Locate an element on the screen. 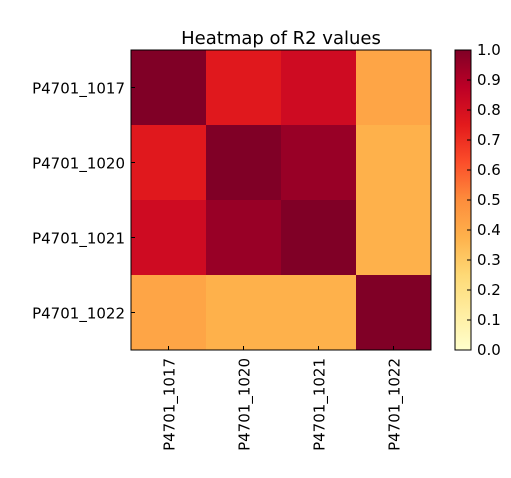 Image resolution: width=511 pixels, height=478 pixels. row-label: P4701_1020 is located at coordinates (78, 164).